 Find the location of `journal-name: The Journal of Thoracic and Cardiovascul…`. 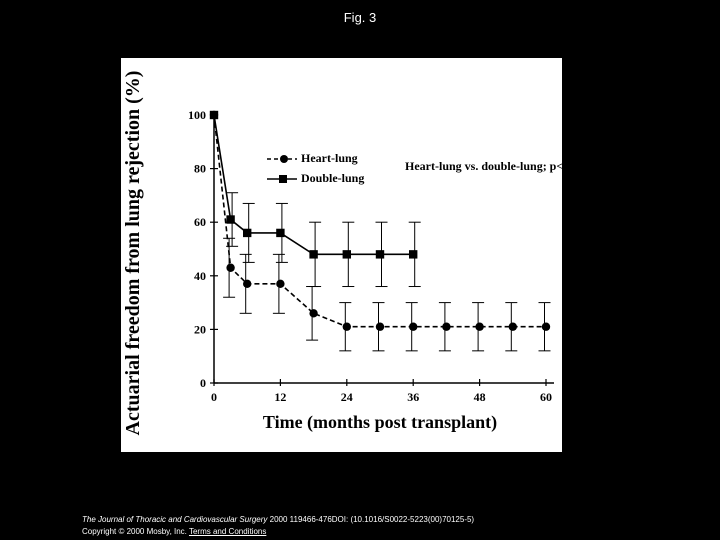

journal-name: The Journal of Thoracic and Cardiovascul… is located at coordinates (175, 519).